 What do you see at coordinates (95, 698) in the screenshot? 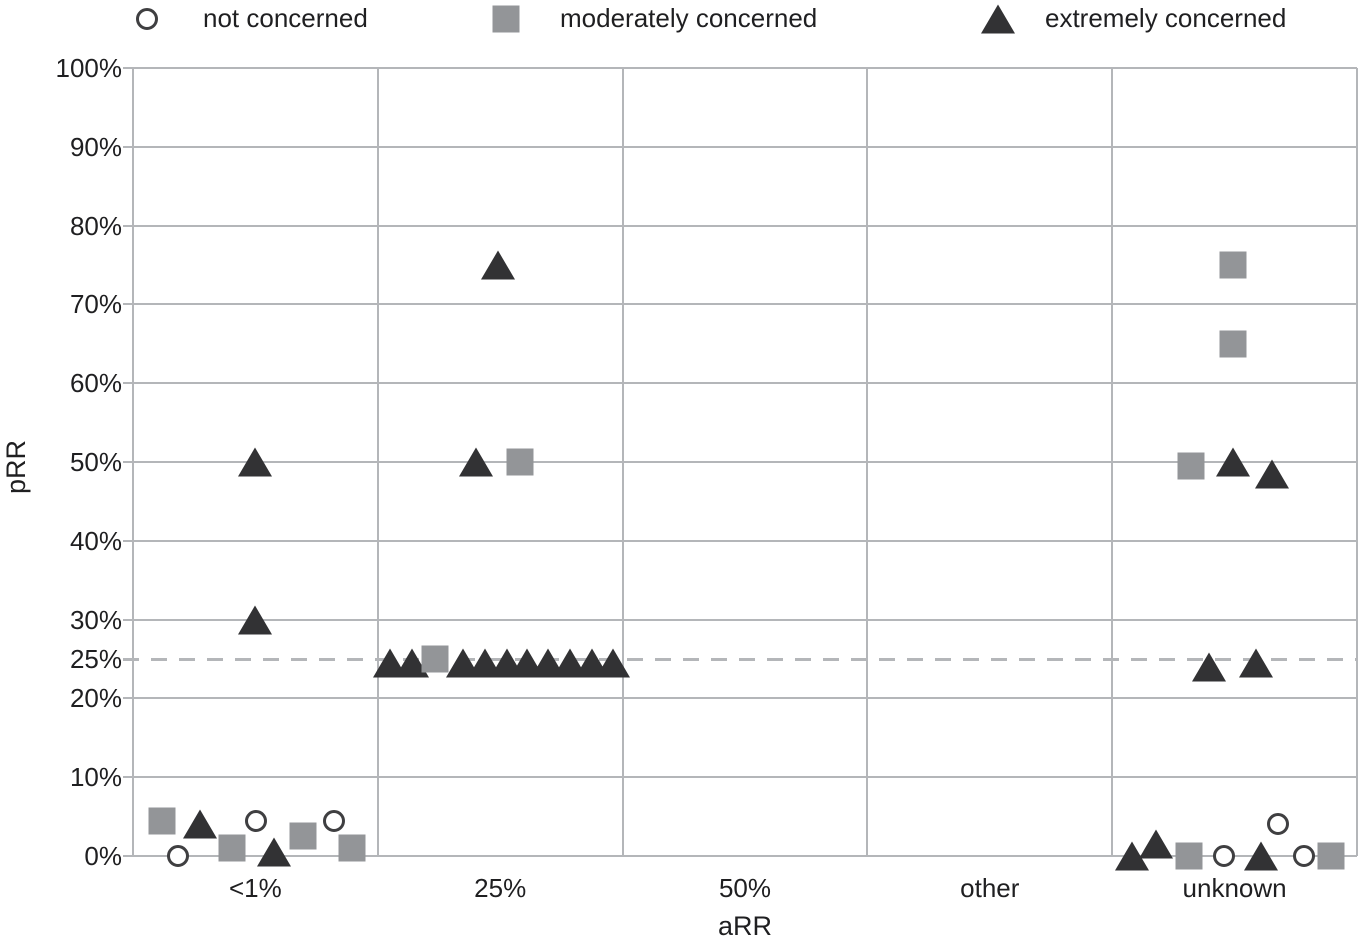
I see `y-tick-label: 20%` at bounding box center [95, 698].